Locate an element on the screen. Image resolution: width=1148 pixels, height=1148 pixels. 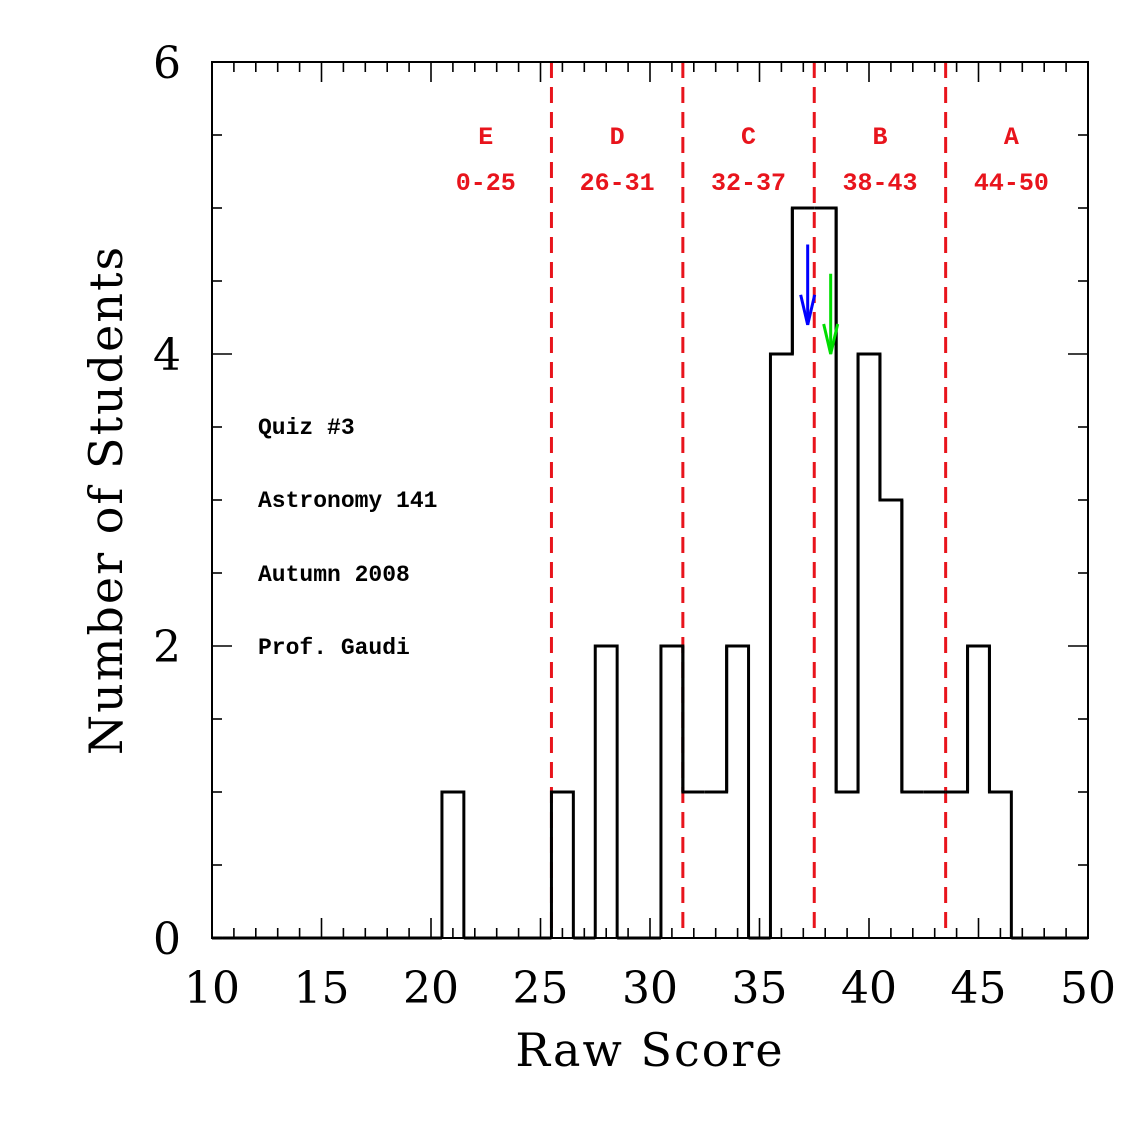
y-tick-label: 0 is located at coordinates (167, 939).